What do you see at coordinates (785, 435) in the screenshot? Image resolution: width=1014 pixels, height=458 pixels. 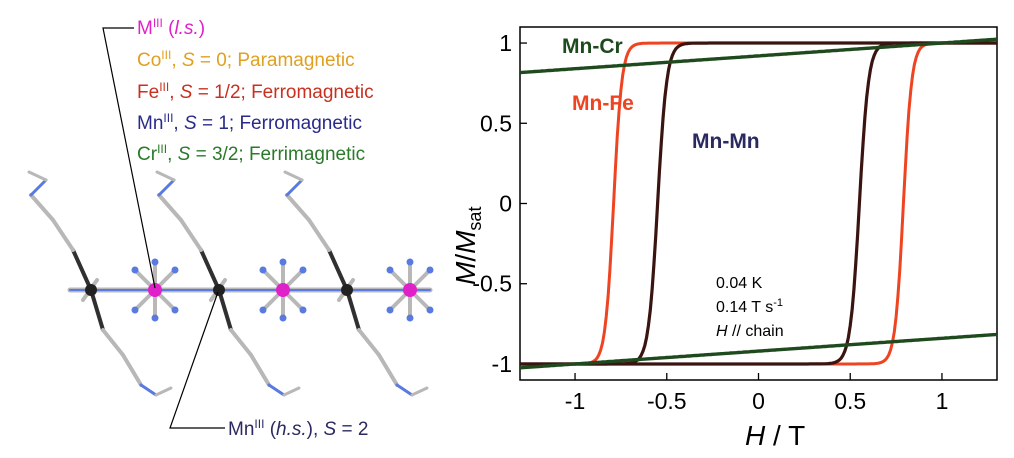 I see `x-axis-unit: / T` at bounding box center [785, 435].